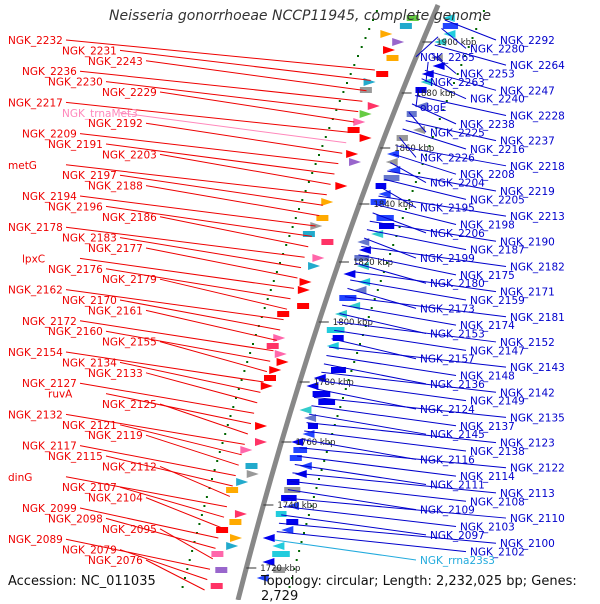  Describe the element at coordinates (497, 502) in the screenshot. I see `gene-label-ngk-2108: NGK_2108` at that location.